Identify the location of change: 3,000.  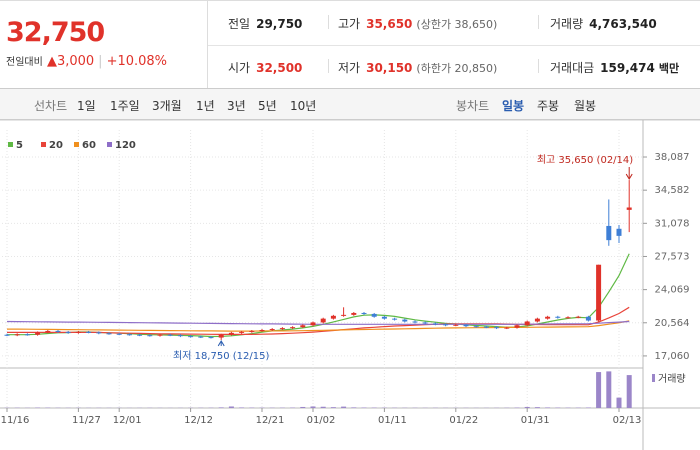
(75, 61).